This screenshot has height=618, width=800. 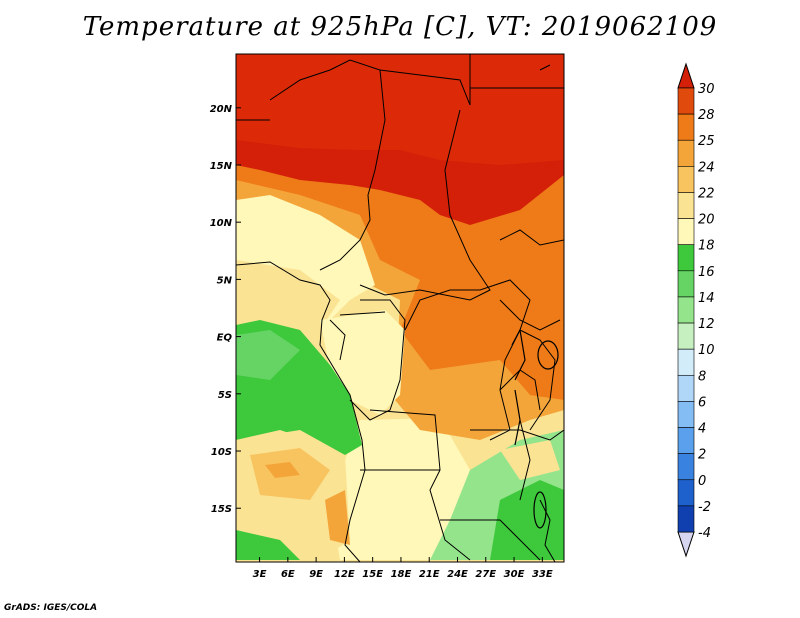 What do you see at coordinates (221, 452) in the screenshot?
I see `y-tick-label: 10S` at bounding box center [221, 452].